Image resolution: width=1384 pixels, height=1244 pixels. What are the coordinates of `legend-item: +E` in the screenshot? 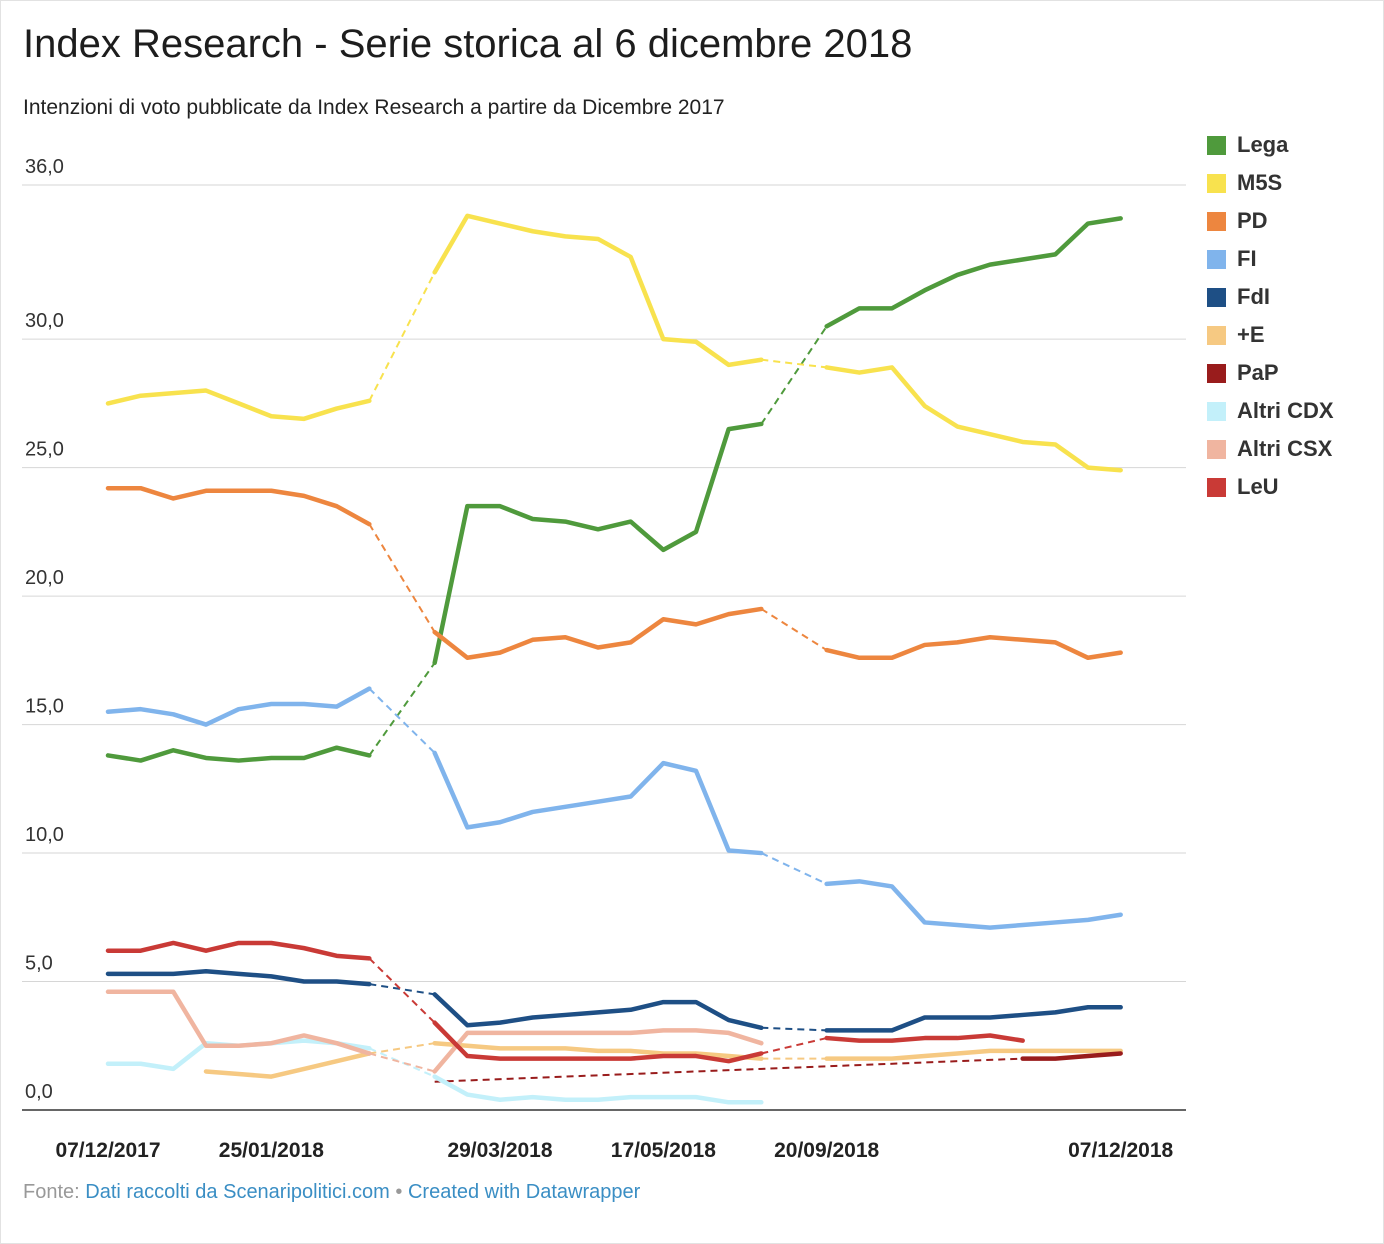 It's located at (1270, 335).